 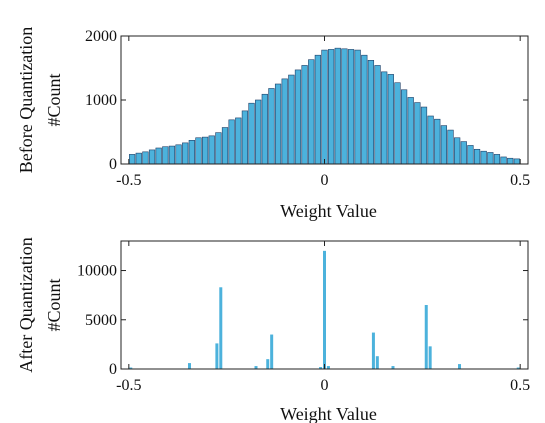 I want to click on y-axis-label: After Quantization, so click(x=26, y=304).